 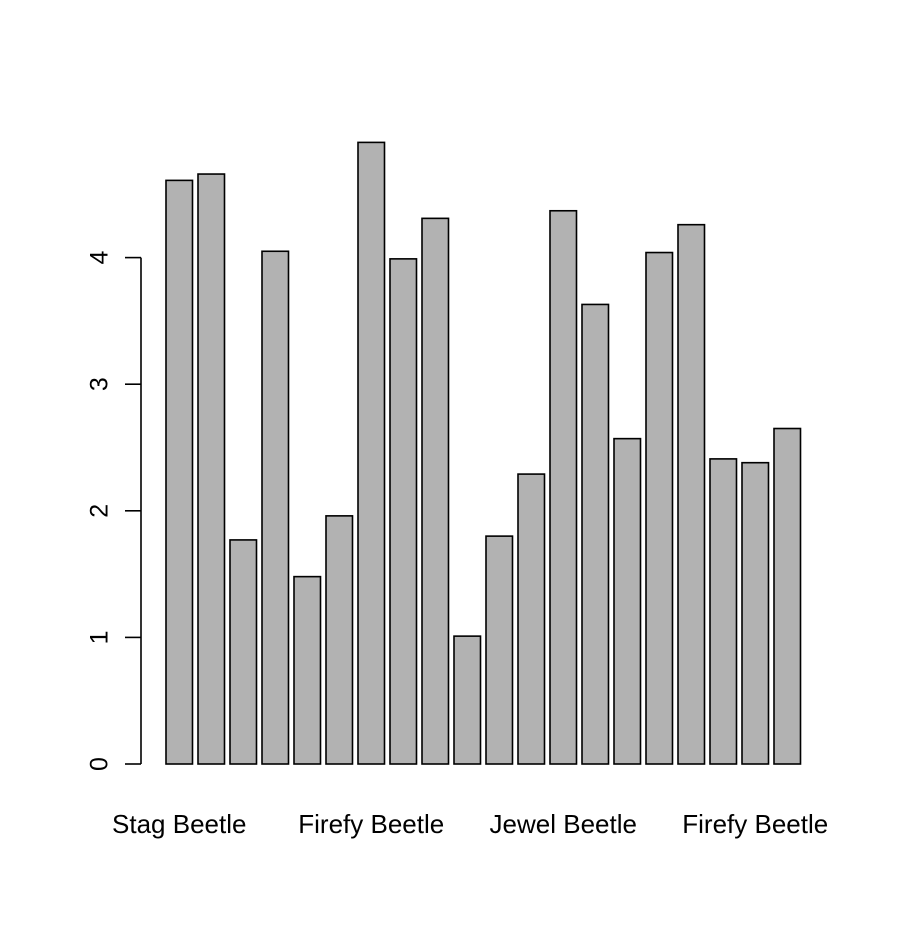 I want to click on y-tick-label-4: 4, so click(x=100, y=258).